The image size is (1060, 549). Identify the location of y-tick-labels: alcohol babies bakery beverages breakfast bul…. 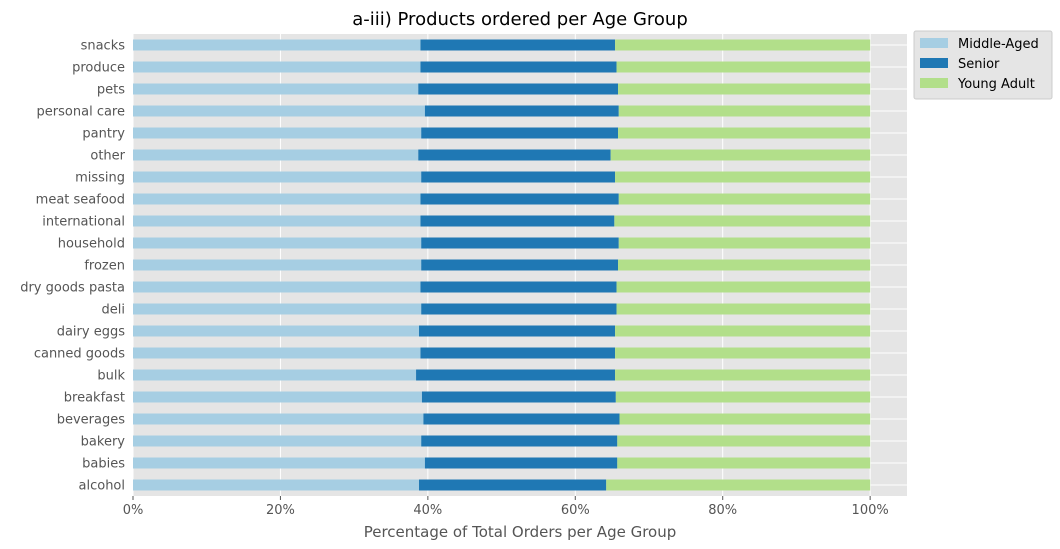
(72, 266).